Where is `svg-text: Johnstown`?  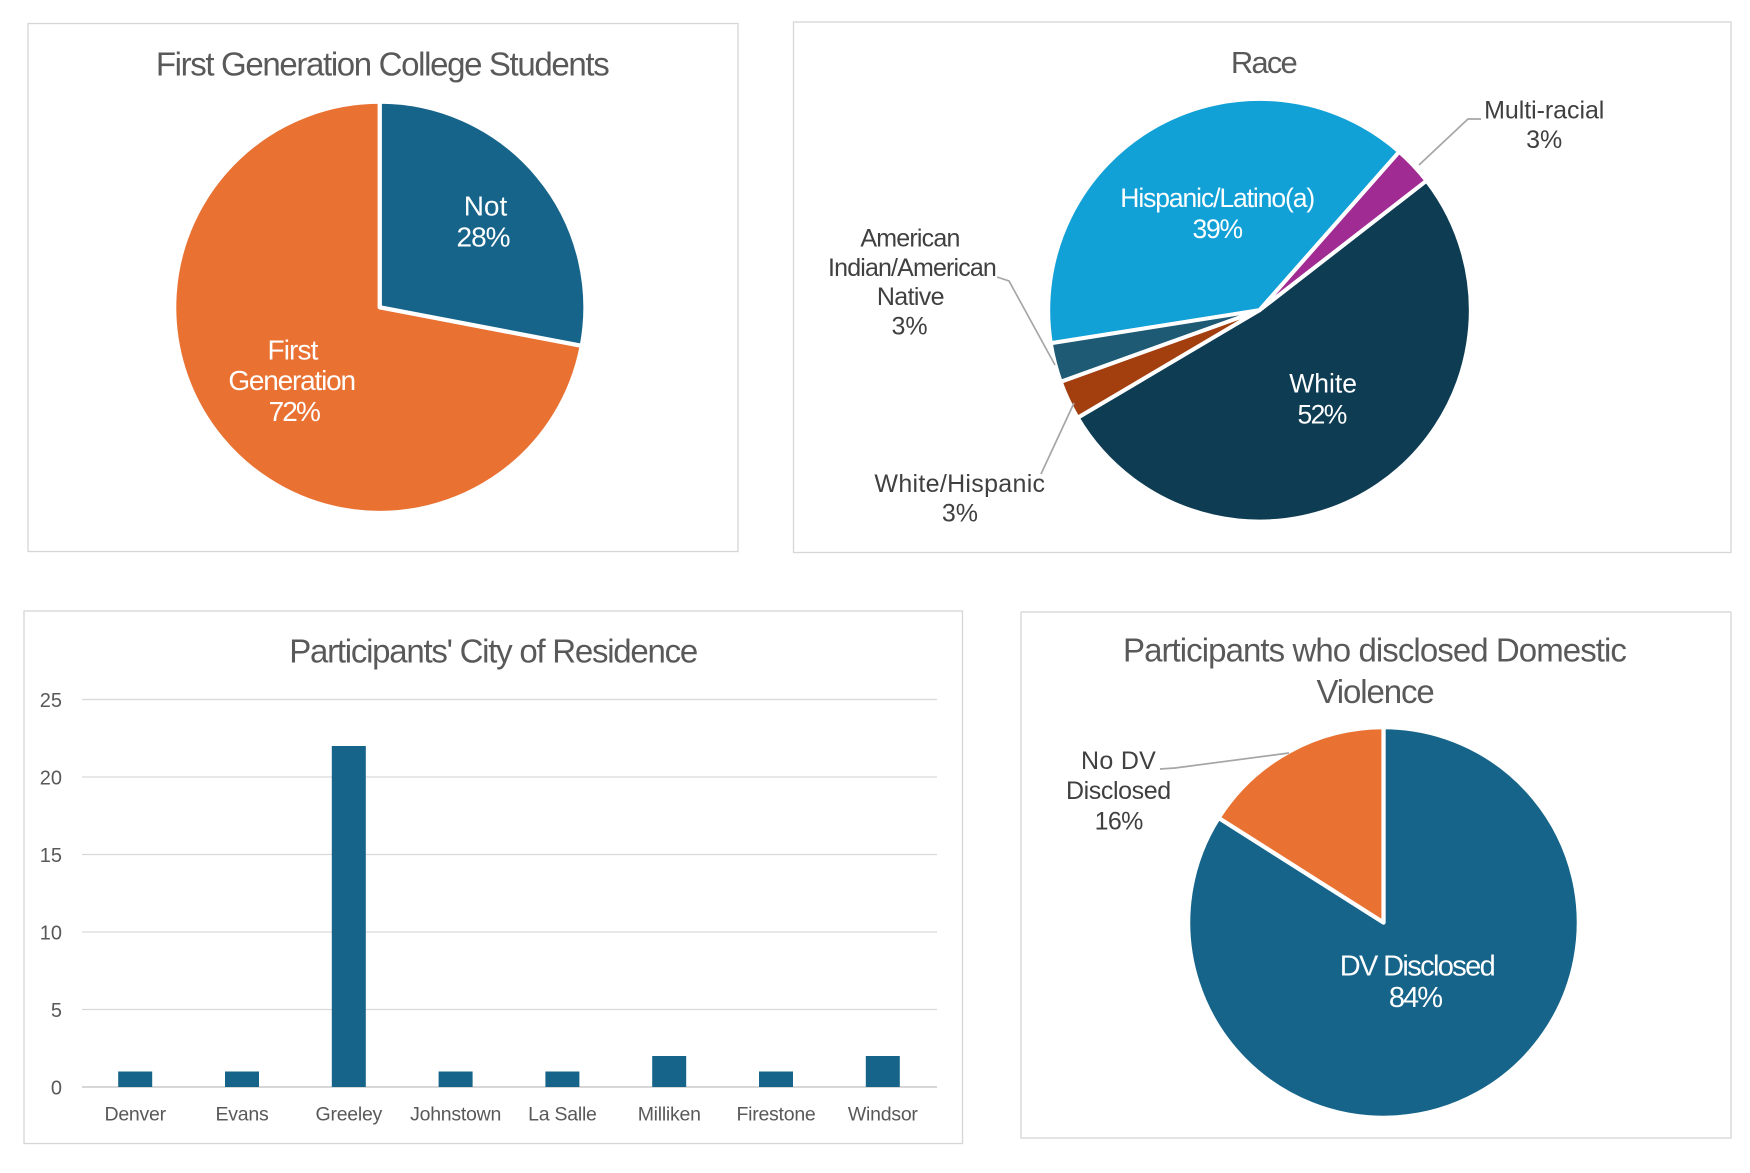
svg-text: Johnstown is located at coordinates (455, 1114).